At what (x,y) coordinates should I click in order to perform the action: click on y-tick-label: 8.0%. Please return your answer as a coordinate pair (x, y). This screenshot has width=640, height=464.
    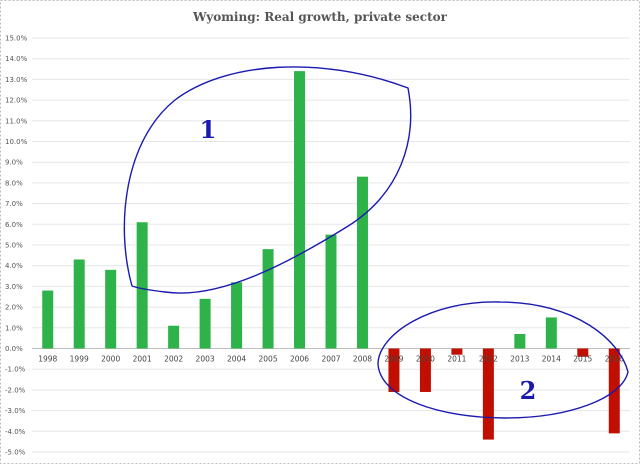
    Looking at the image, I should click on (14, 183).